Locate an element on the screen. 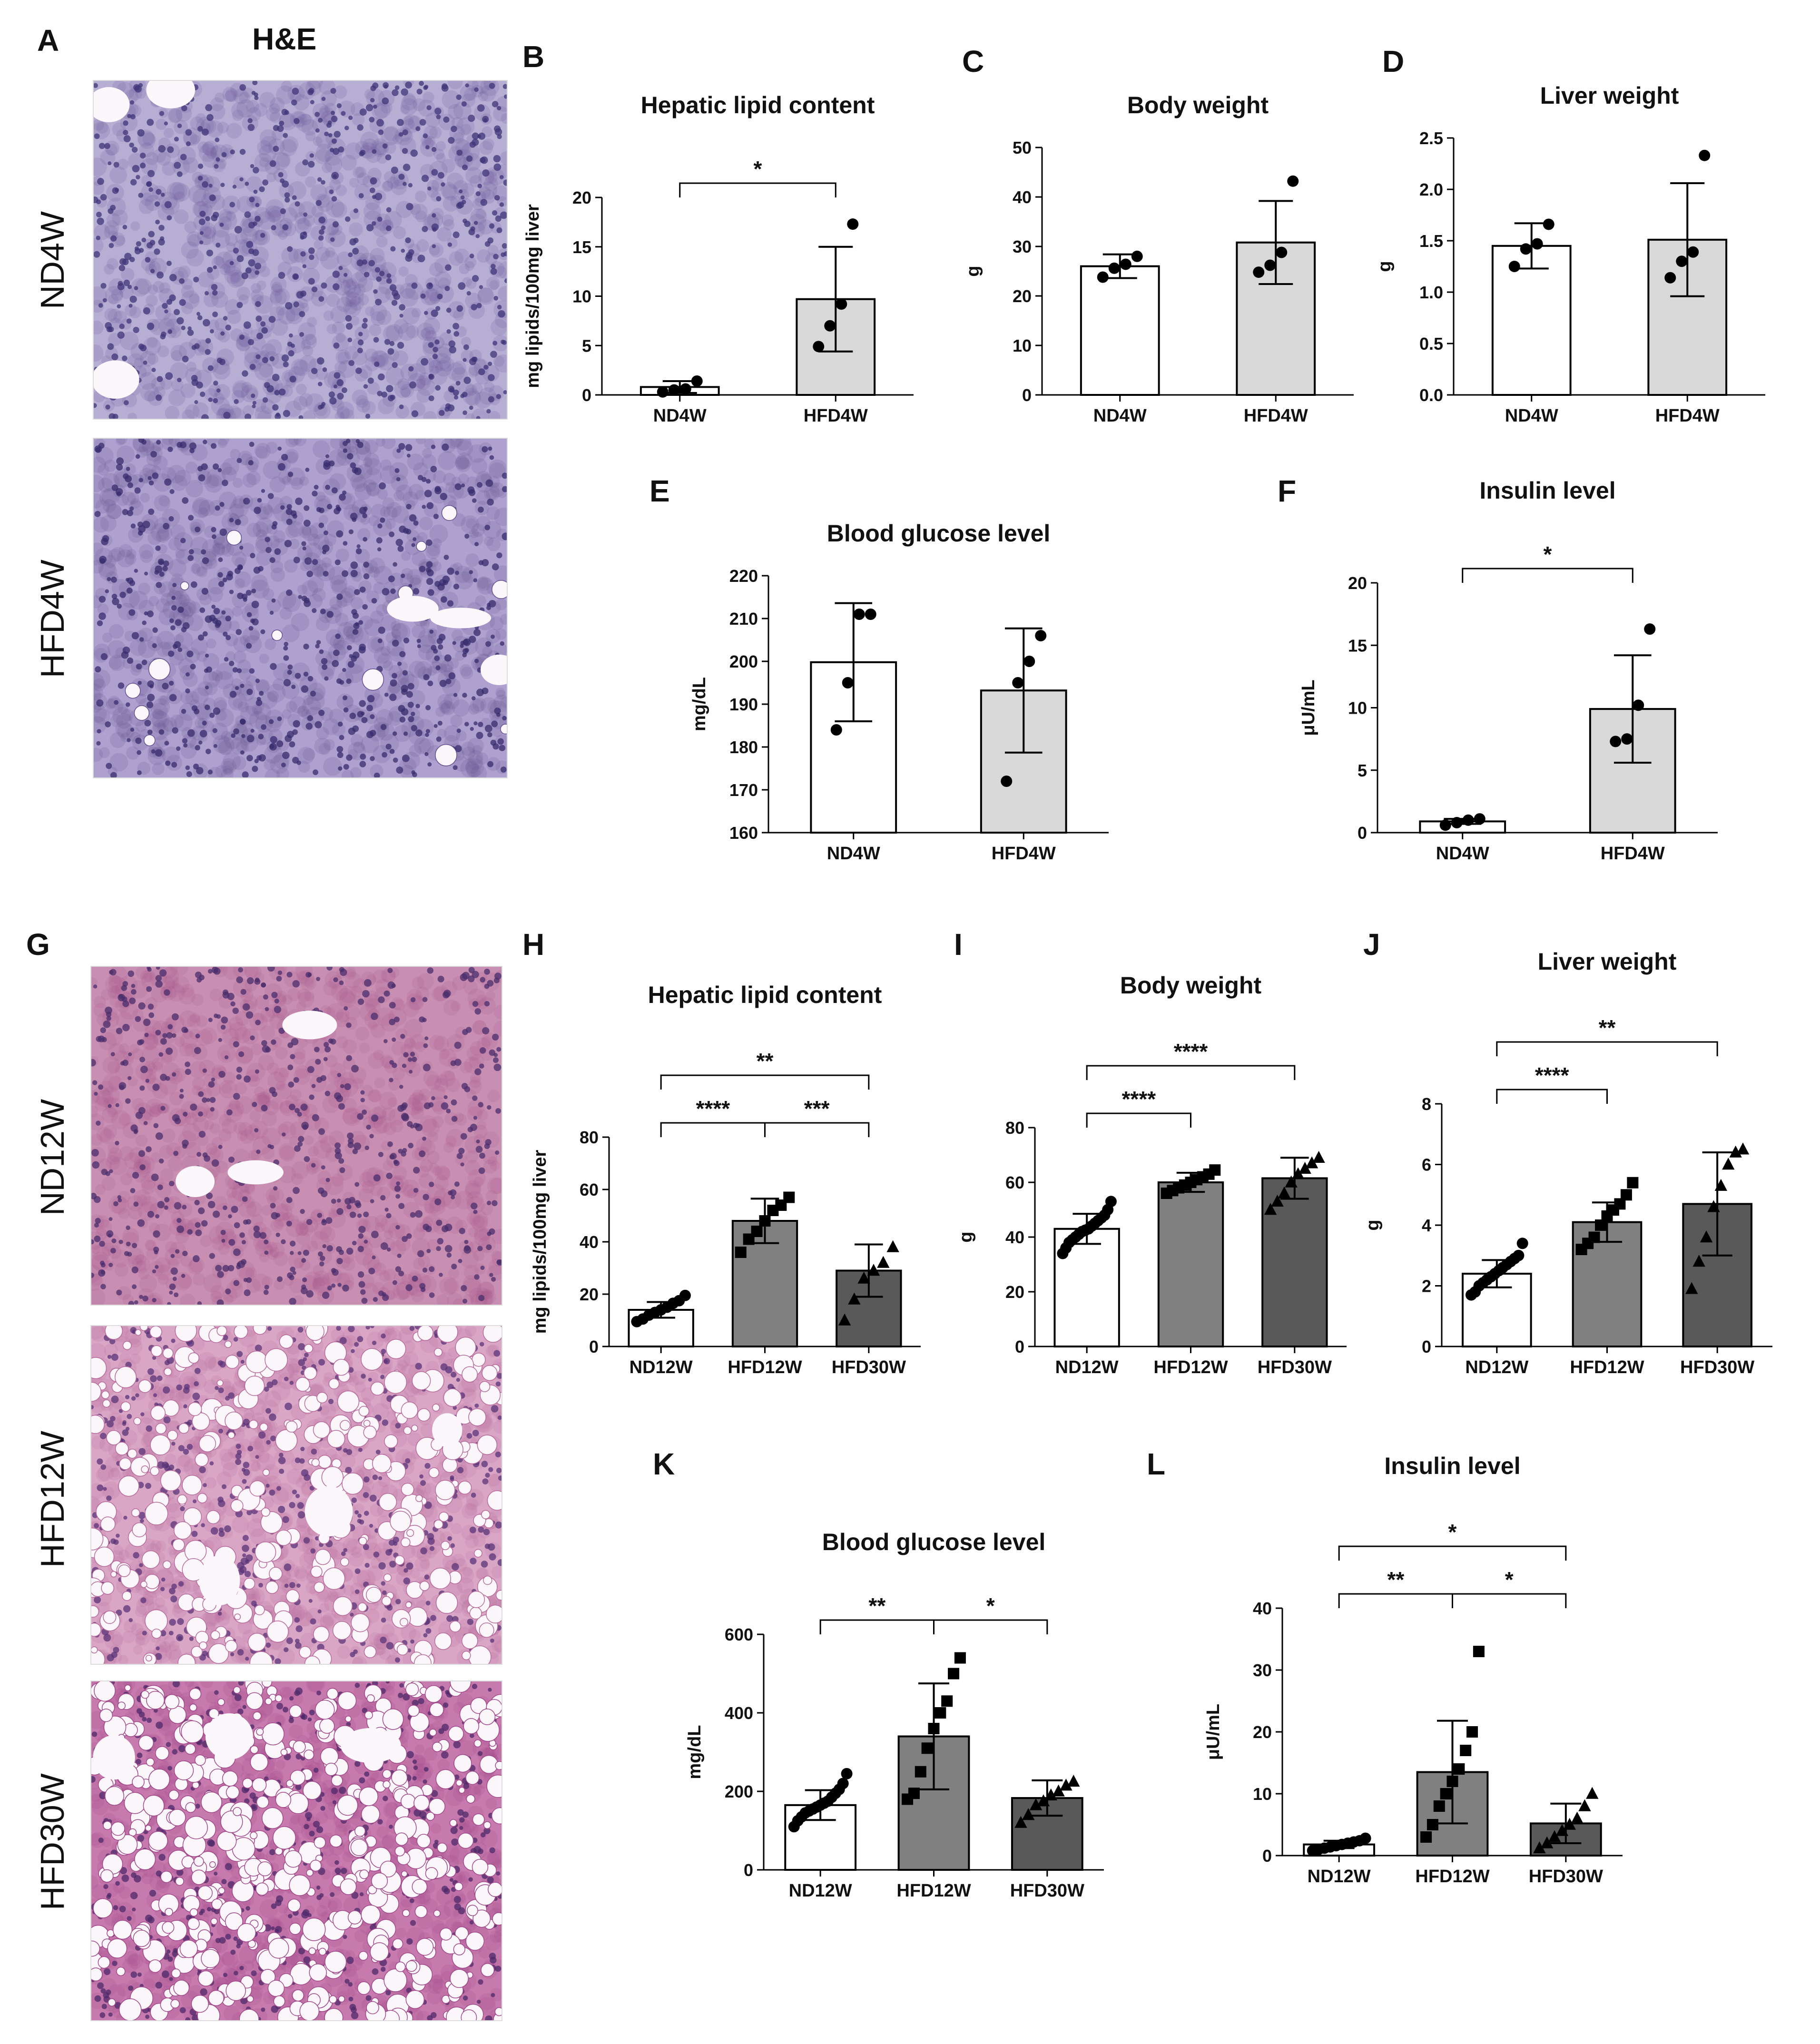  micrograph-hfd4w is located at coordinates (300, 608).